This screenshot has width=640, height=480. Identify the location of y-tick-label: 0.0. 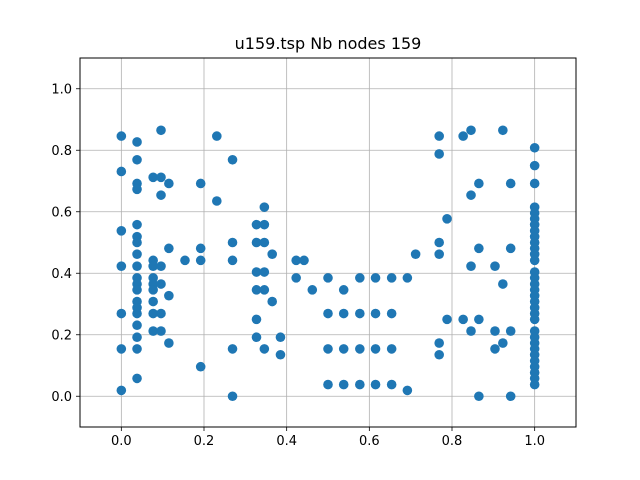
(61, 397).